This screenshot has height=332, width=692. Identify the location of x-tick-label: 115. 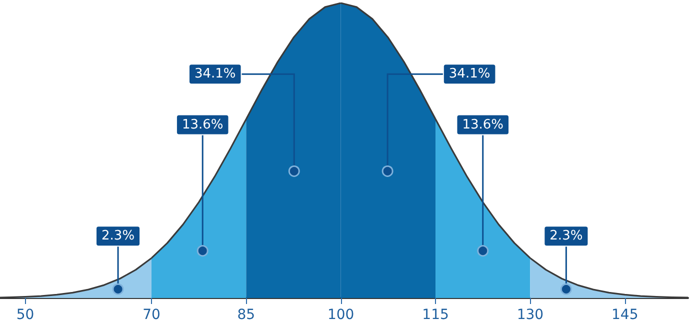
(435, 315).